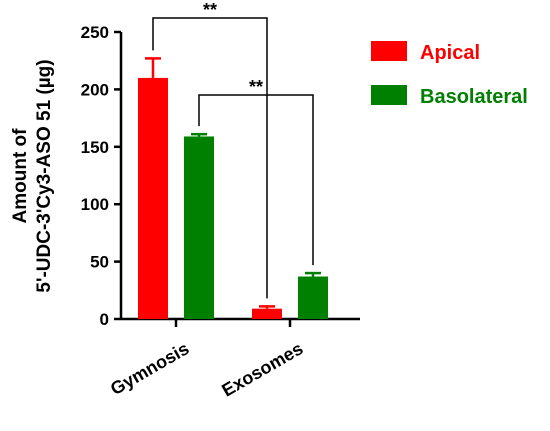 This screenshot has height=431, width=550. Describe the element at coordinates (262, 369) in the screenshot. I see `category-label: Exosomes` at that location.